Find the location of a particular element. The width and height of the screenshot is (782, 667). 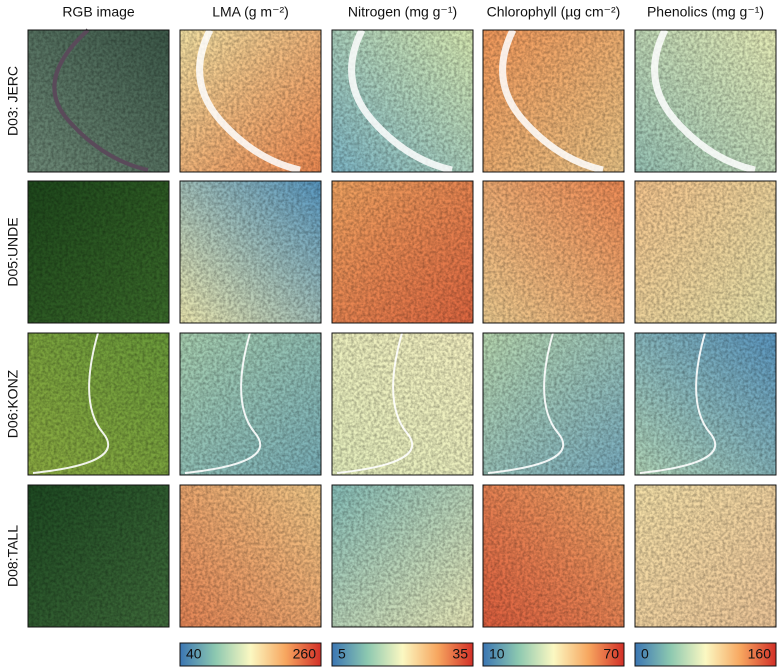

colorbar-max-label: 160 is located at coordinates (760, 654).